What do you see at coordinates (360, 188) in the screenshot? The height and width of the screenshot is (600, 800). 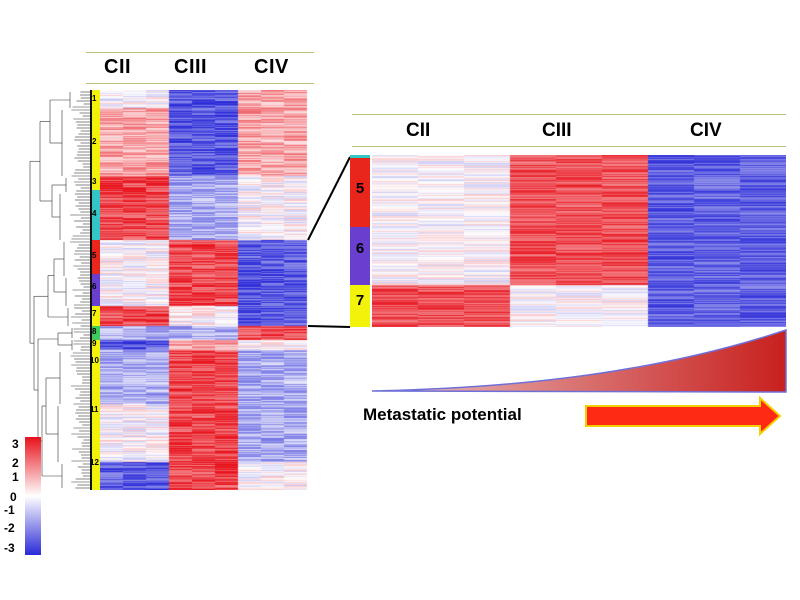 I see `zoom-cluster-label-5: 5` at bounding box center [360, 188].